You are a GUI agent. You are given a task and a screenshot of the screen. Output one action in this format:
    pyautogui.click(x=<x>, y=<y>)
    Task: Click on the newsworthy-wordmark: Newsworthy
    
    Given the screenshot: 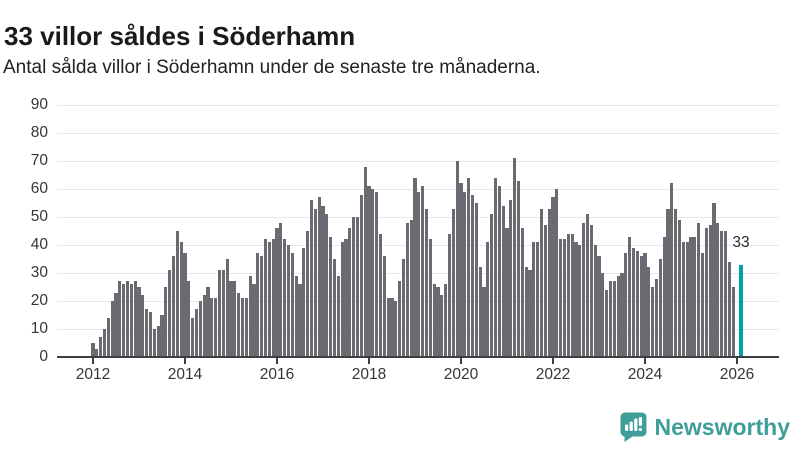 What is the action you would take?
    pyautogui.click(x=722, y=427)
    